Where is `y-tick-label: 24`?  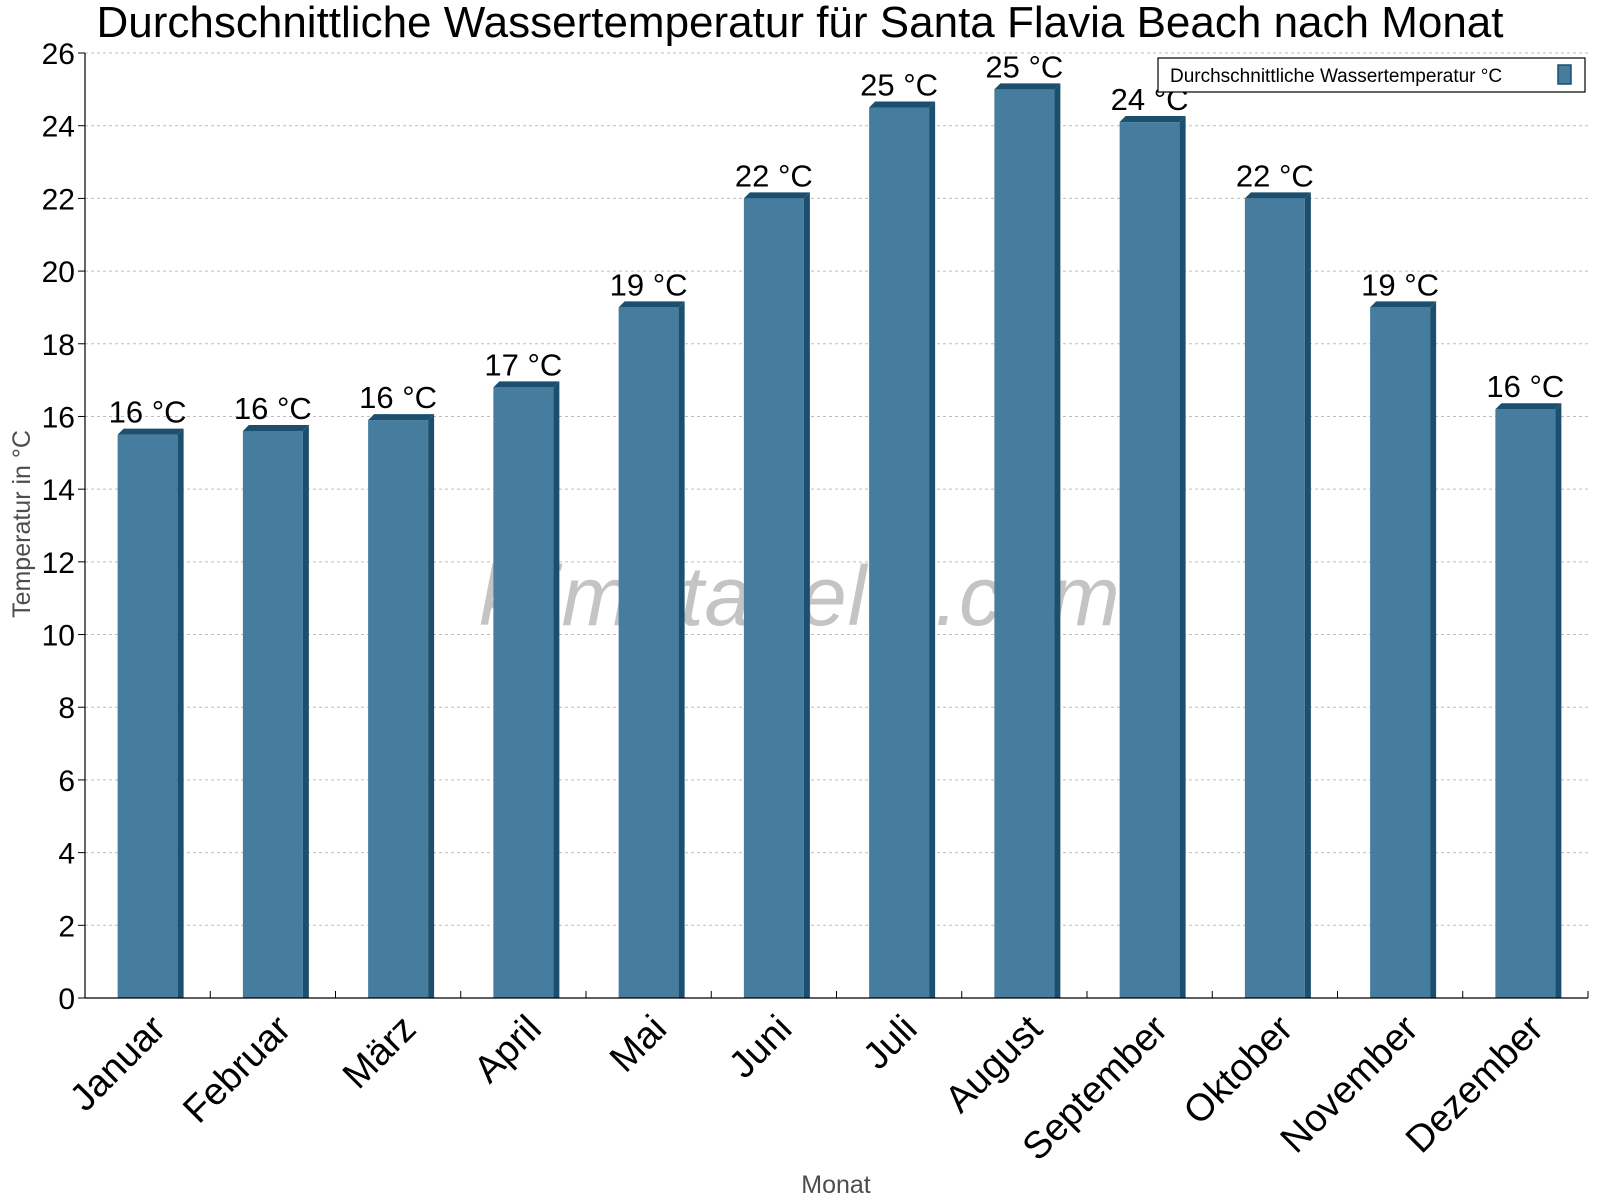
y-tick-label: 24 is located at coordinates (58, 127).